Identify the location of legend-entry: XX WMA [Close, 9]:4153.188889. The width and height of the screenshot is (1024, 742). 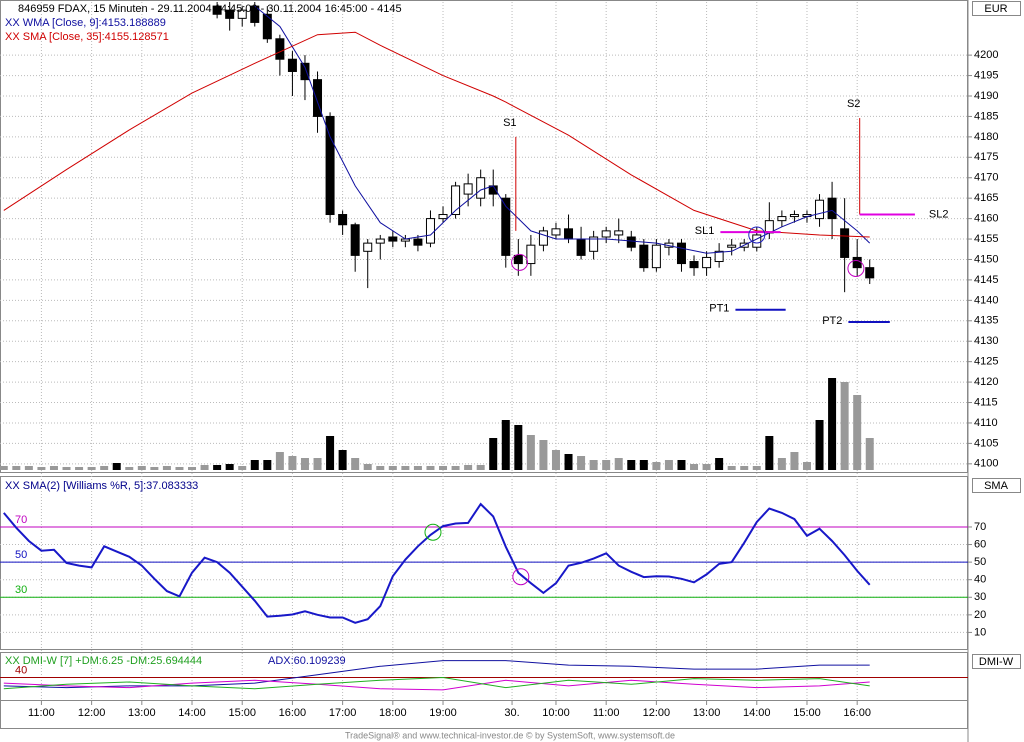
(85, 23).